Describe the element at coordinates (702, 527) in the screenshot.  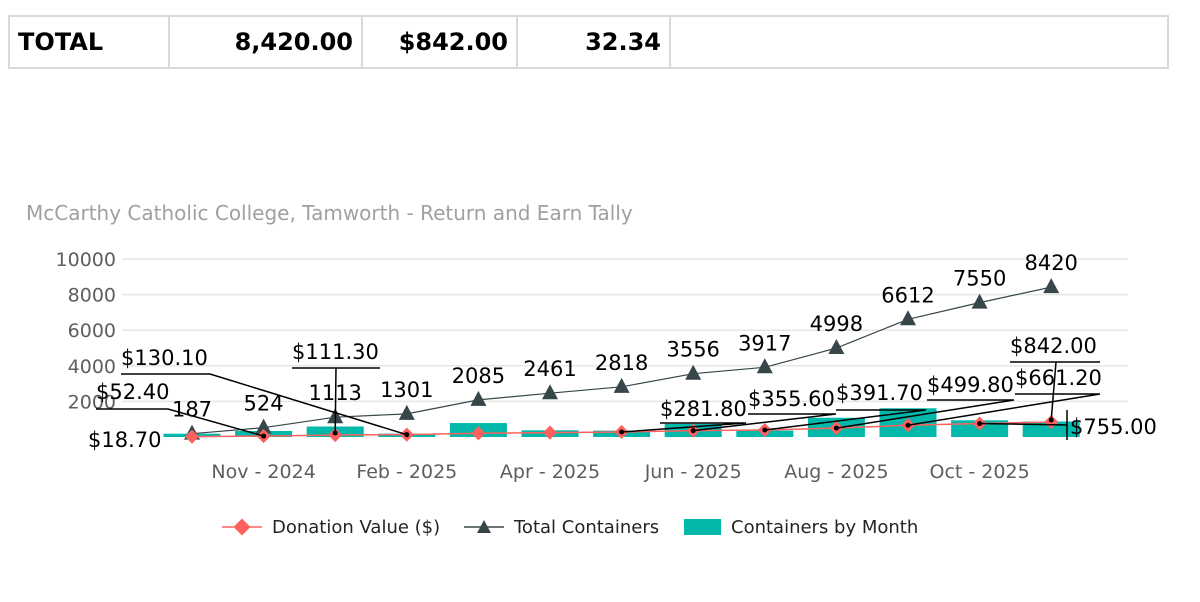
I see `legend-swatch-bar-icon` at that location.